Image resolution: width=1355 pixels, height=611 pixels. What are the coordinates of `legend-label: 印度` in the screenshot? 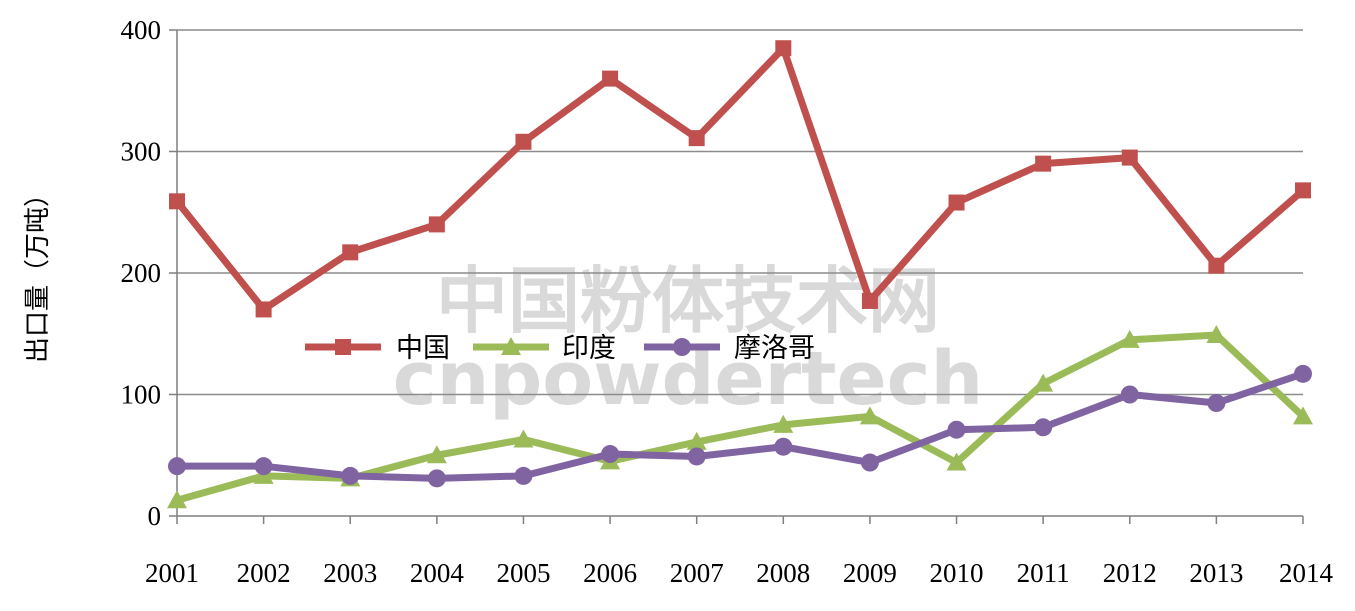 It's located at (589, 348).